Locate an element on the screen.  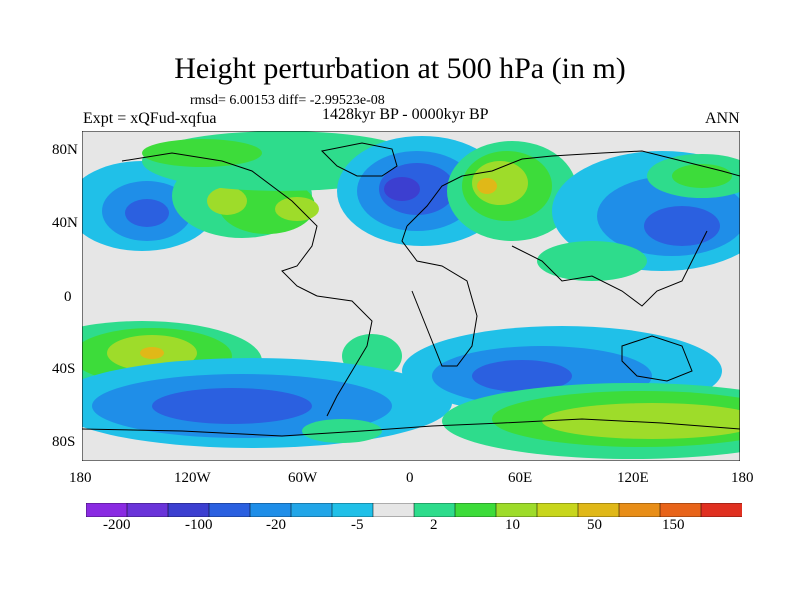
colorbar-label: 50 is located at coordinates (594, 525).